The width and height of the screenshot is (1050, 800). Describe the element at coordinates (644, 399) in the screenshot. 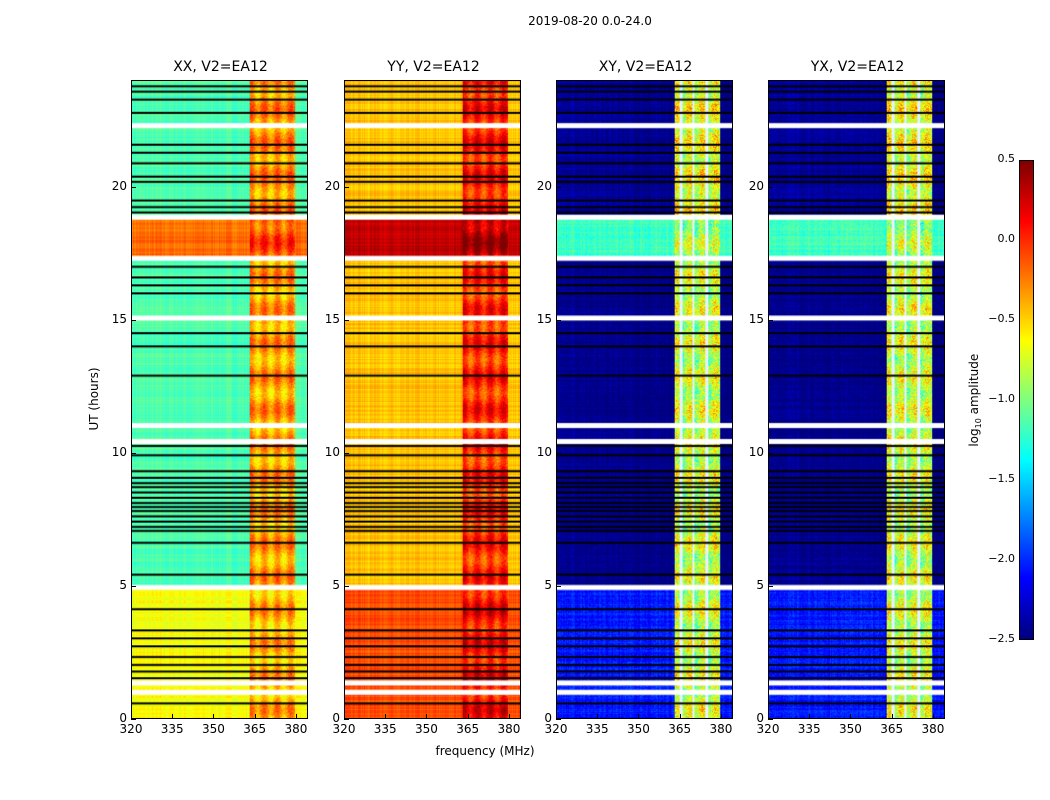

I see `heatmap-xy` at that location.